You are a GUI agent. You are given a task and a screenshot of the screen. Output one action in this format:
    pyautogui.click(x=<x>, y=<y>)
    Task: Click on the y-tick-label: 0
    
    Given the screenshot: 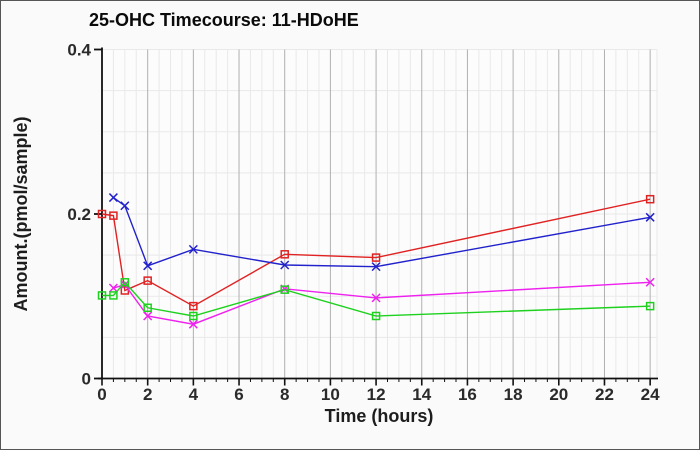 What is the action you would take?
    pyautogui.click(x=86, y=379)
    